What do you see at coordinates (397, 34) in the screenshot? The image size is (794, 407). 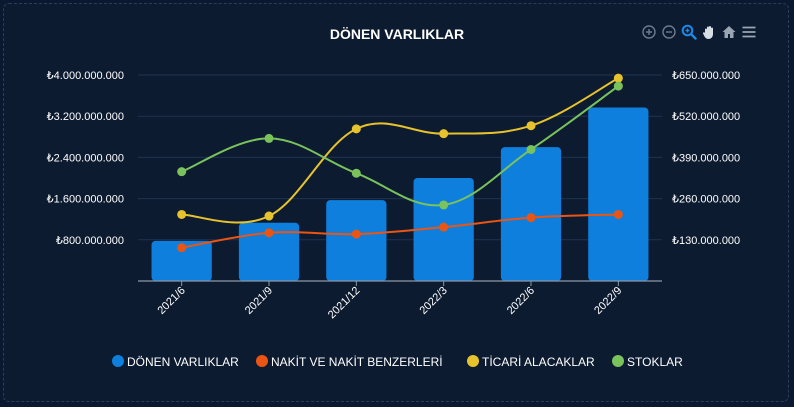 I see `chart-title: DÖNEN VARLIKLAR` at bounding box center [397, 34].